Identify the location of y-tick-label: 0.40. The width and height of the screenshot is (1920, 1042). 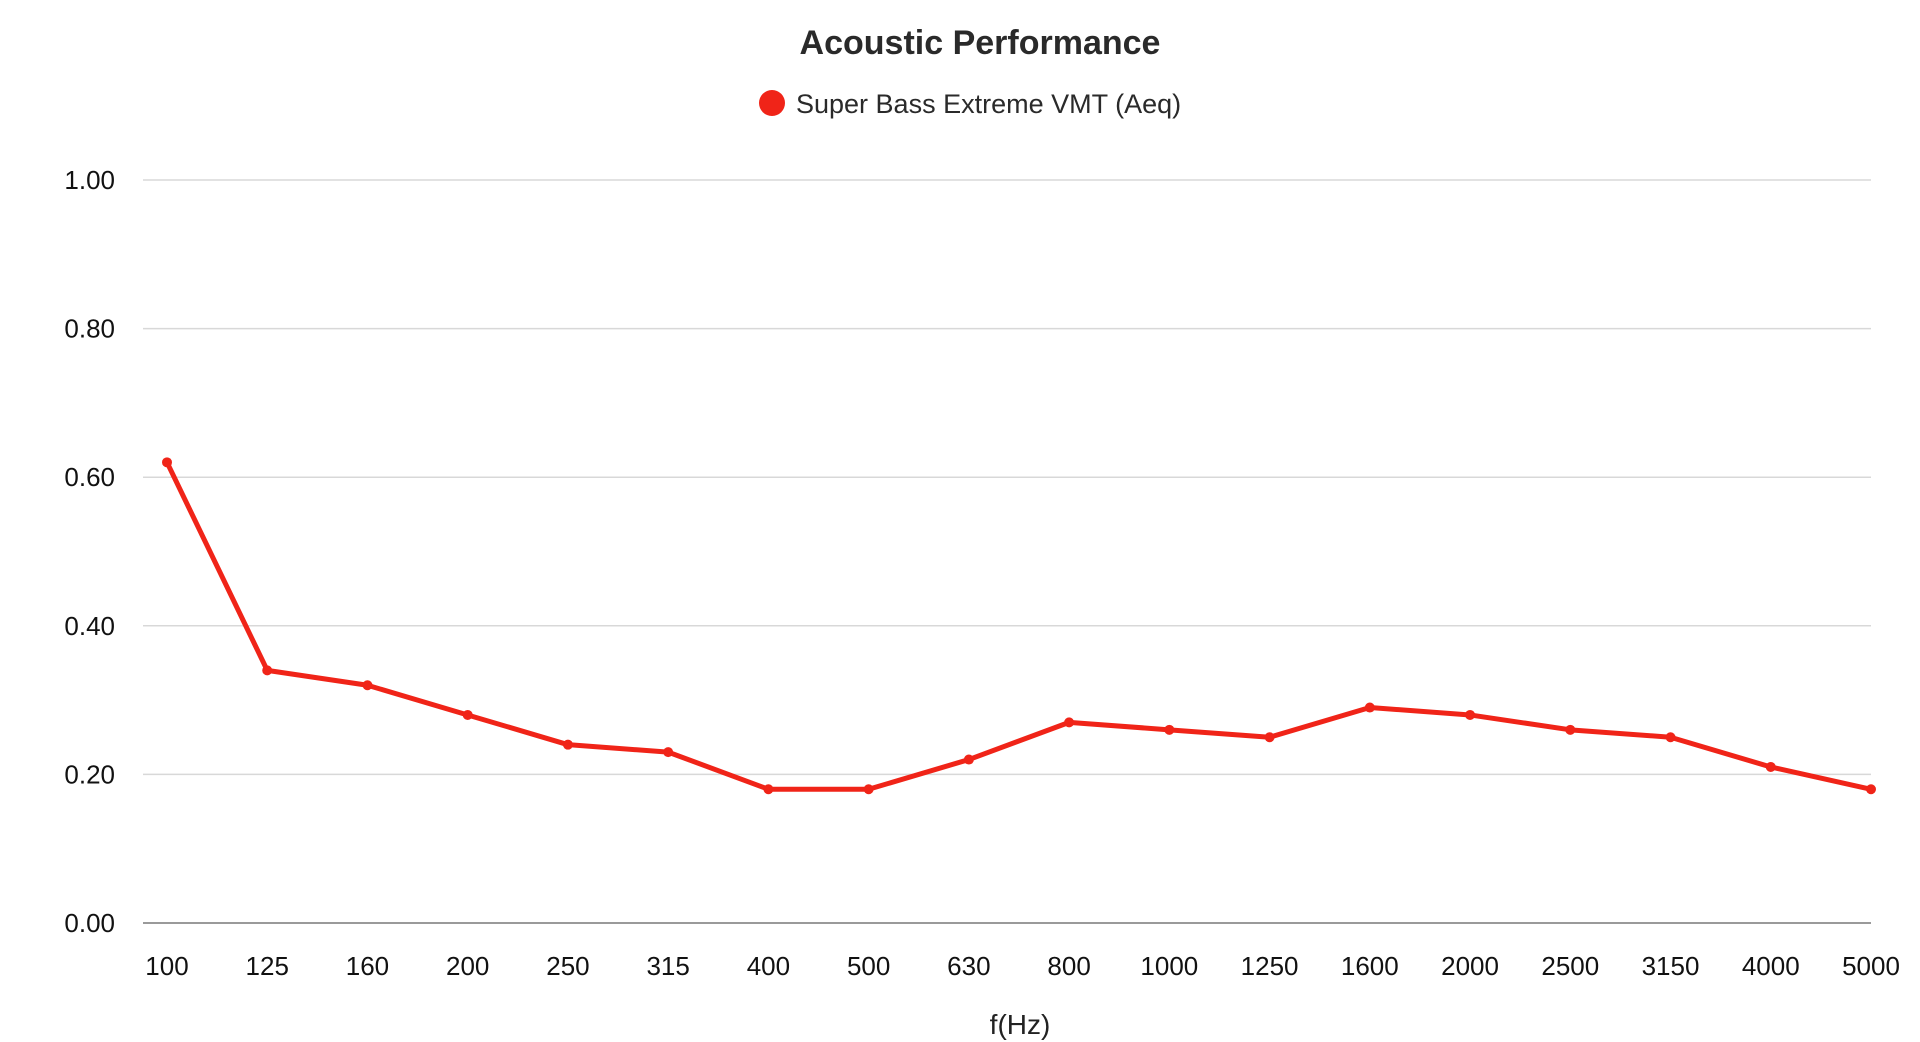
(89, 626).